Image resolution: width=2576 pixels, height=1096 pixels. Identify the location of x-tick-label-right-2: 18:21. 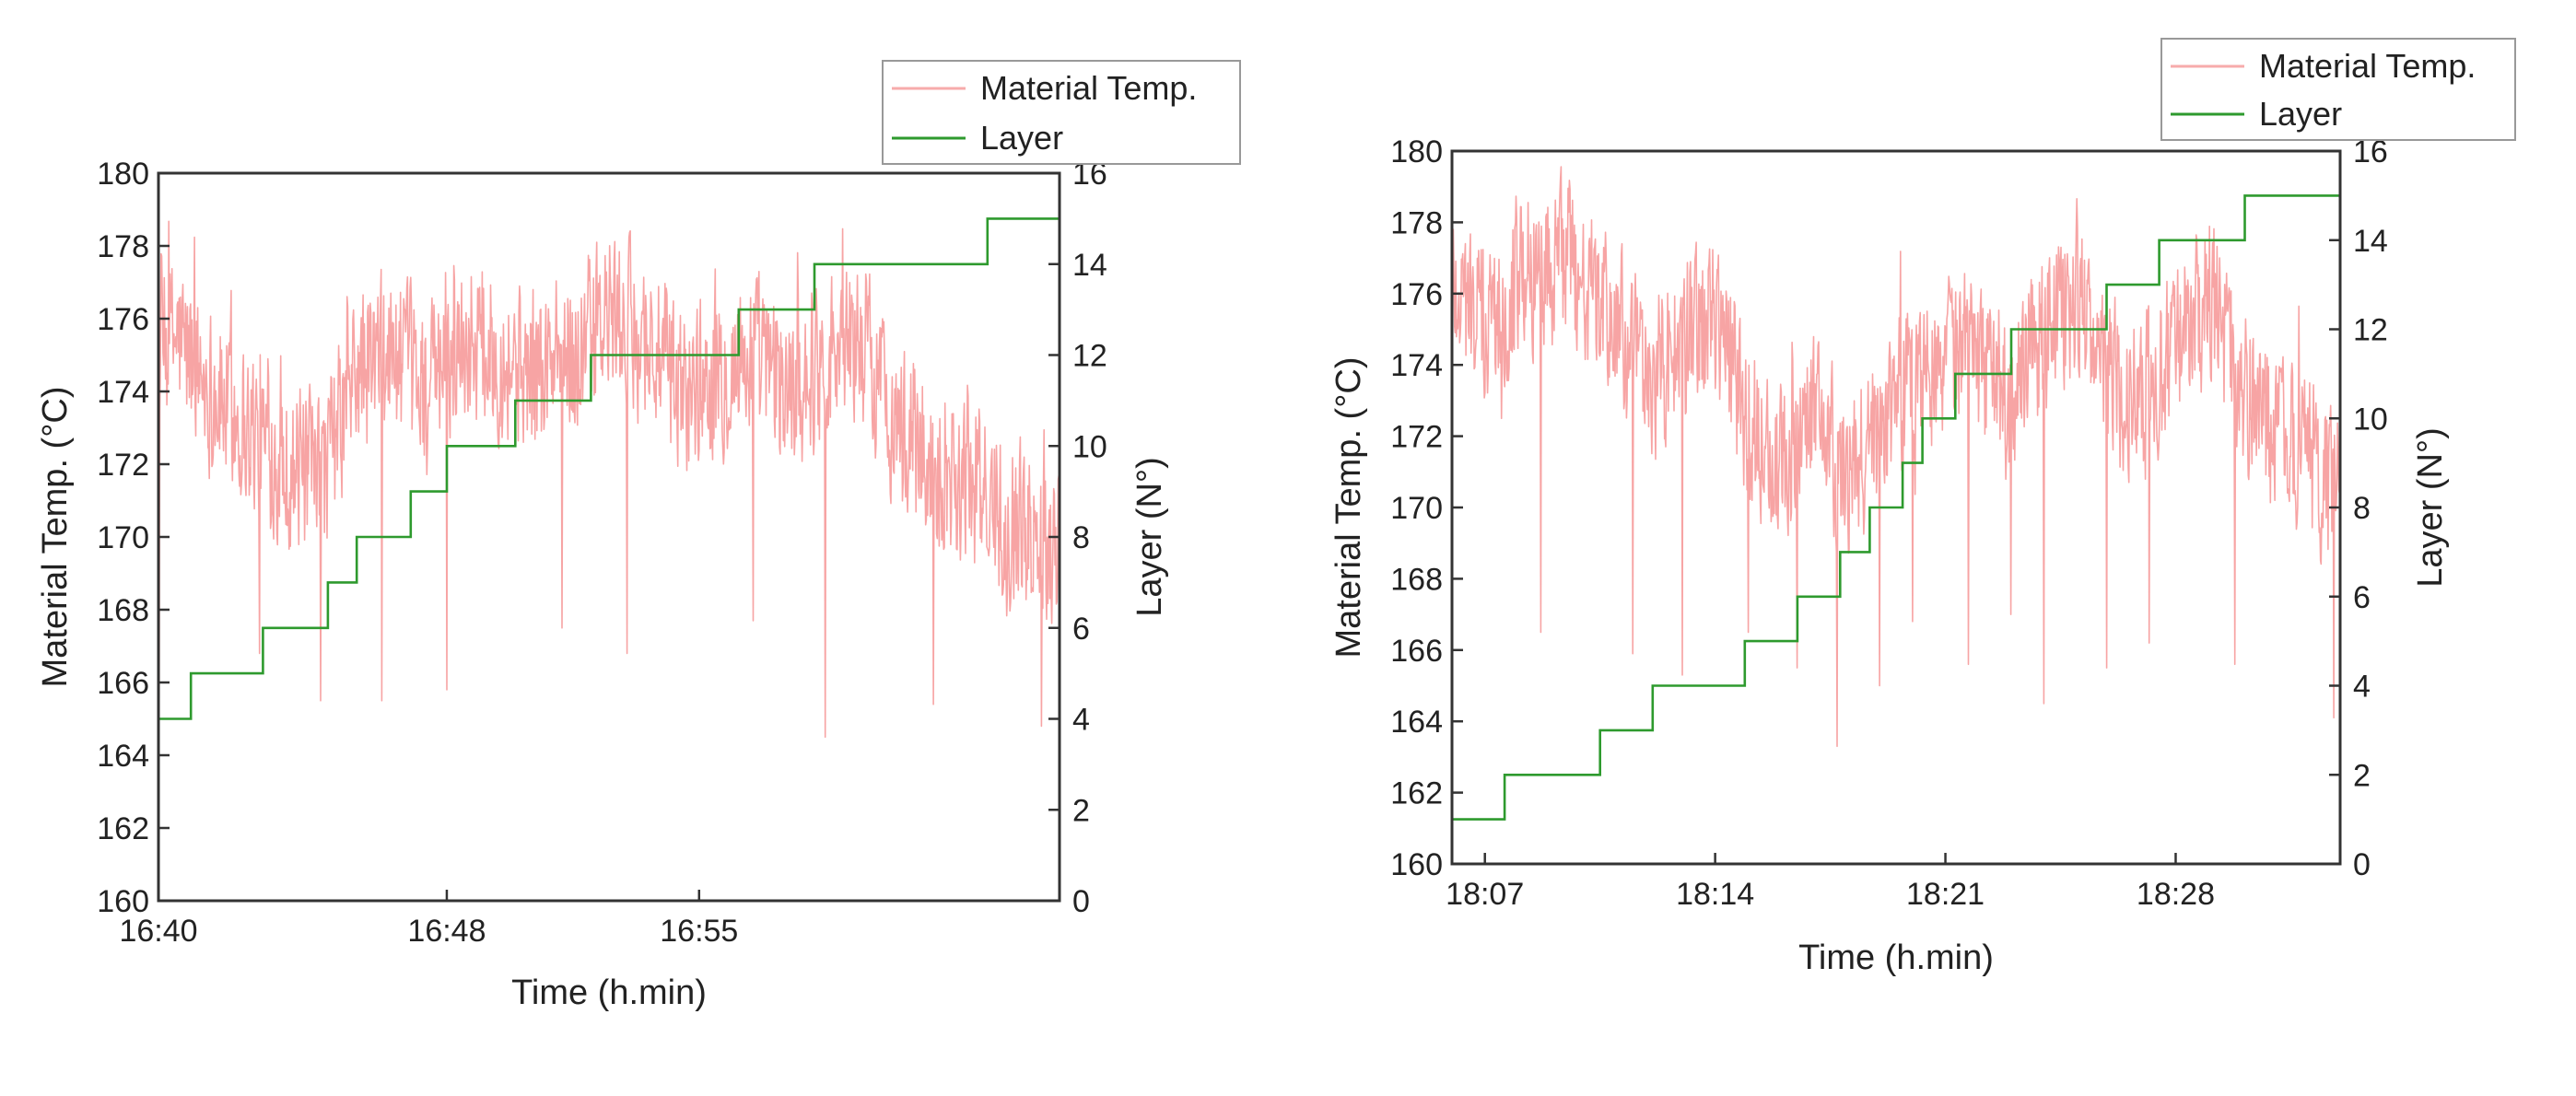
(1945, 894).